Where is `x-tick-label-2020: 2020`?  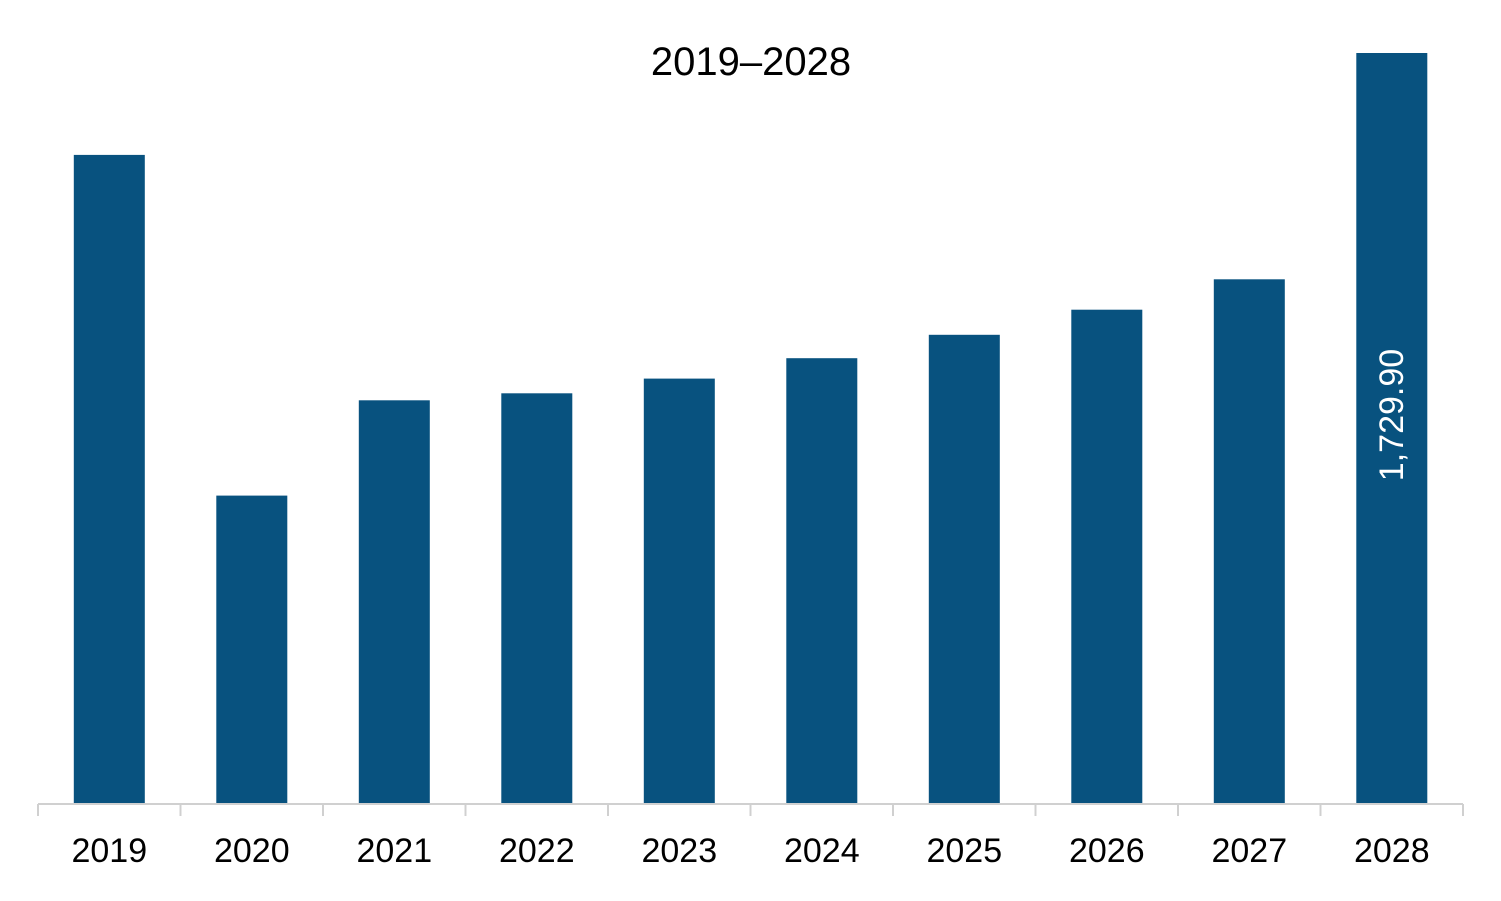
x-tick-label-2020: 2020 is located at coordinates (252, 851).